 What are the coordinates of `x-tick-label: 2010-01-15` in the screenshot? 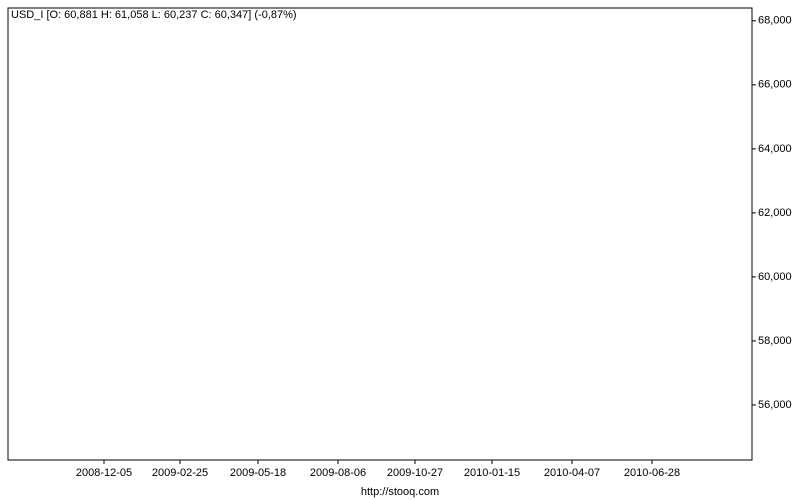 It's located at (492, 473).